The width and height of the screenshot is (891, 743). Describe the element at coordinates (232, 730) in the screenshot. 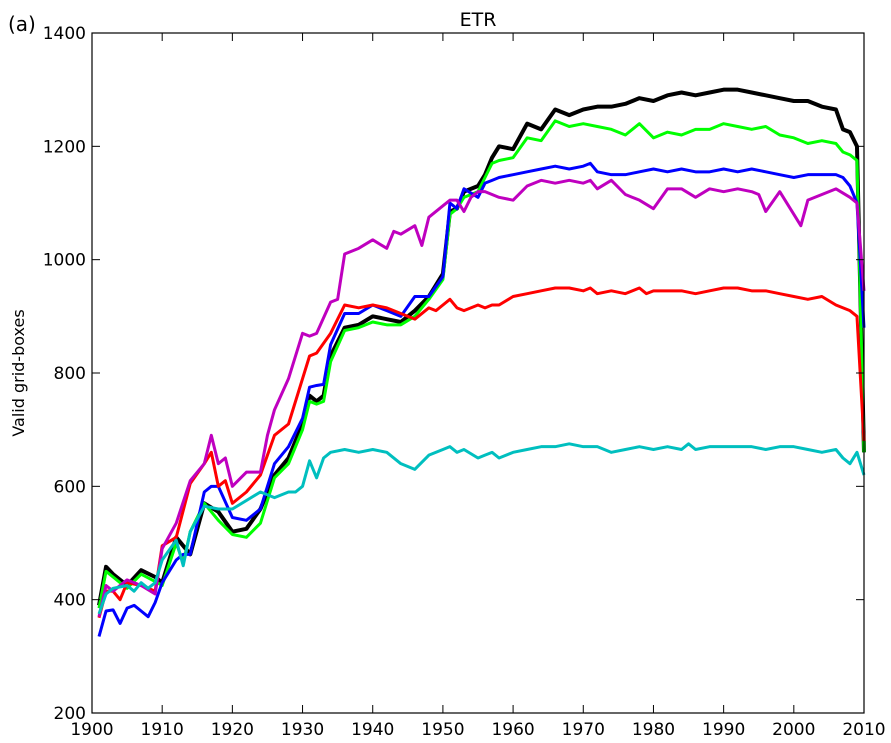

I see `x-tick-label: 1920` at that location.